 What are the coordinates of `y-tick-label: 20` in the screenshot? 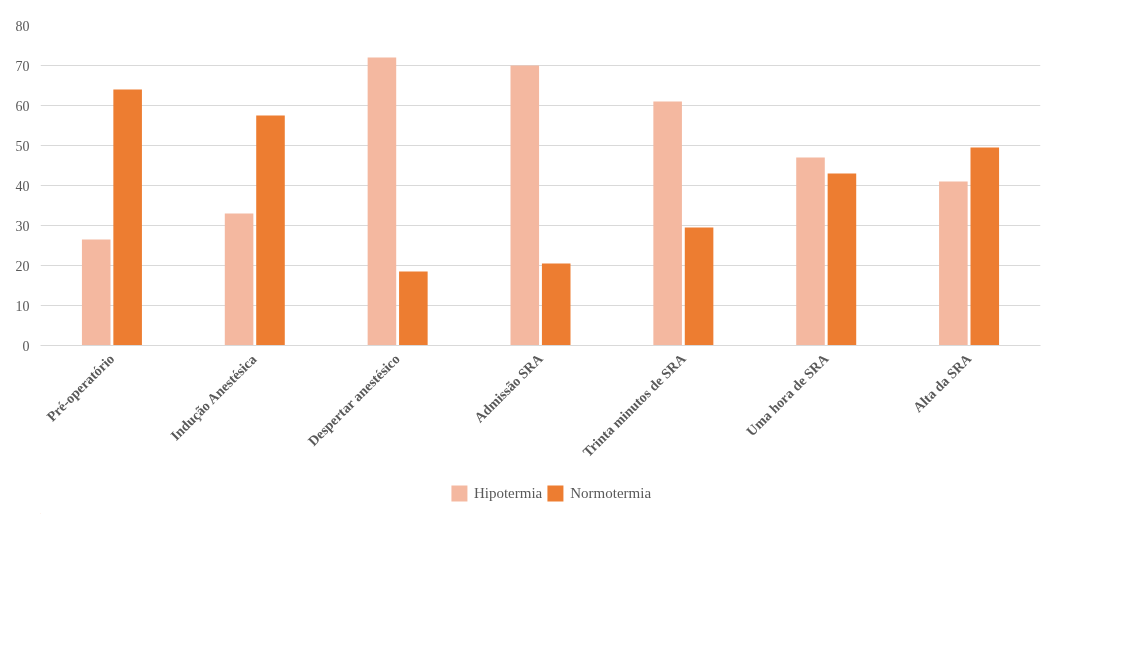 It's located at (22, 266).